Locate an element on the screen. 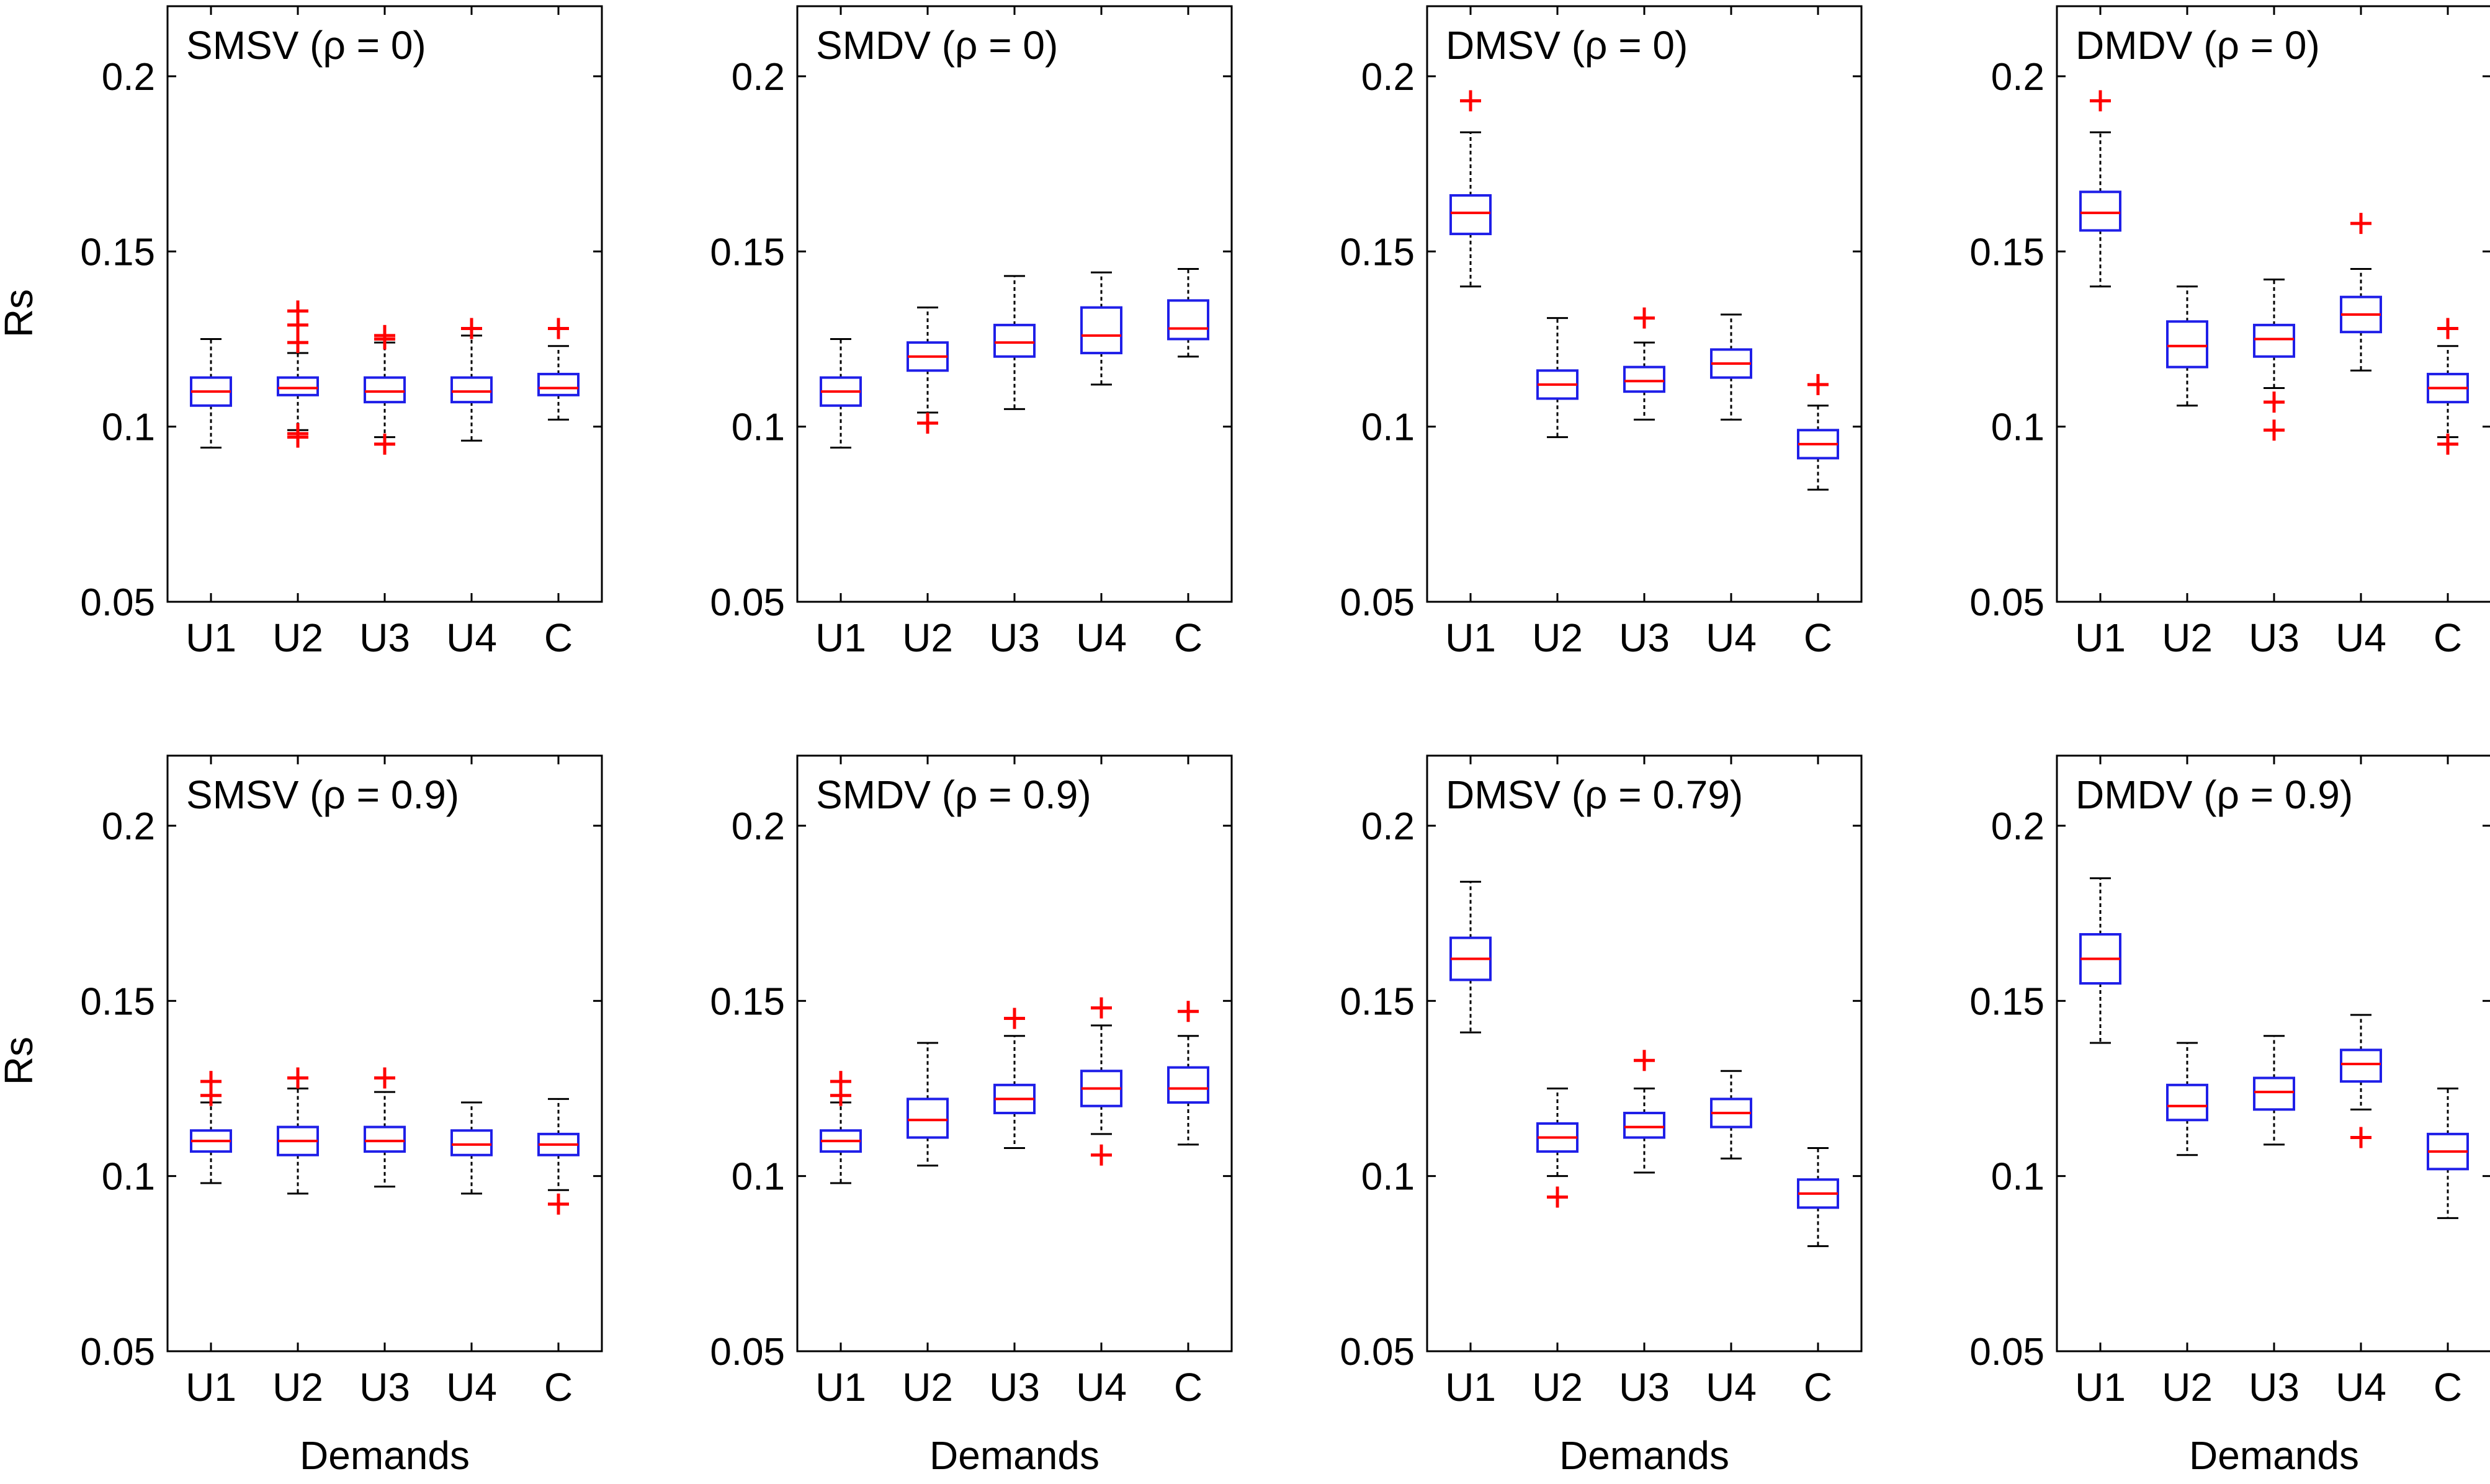 The image size is (2490, 1484). chart-title: DMDV (ρ = 0.9) is located at coordinates (2214, 794).